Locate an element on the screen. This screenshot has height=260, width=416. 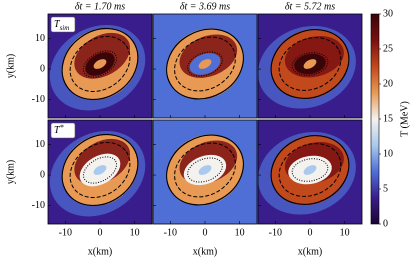
column-title: δt = 3.69 ms is located at coordinates (205, 6).